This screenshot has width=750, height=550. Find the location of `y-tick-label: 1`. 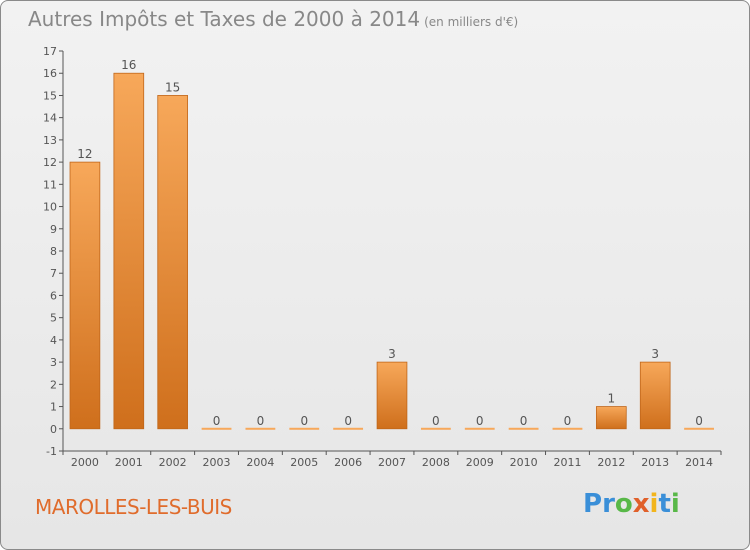

y-tick-label: 1 is located at coordinates (53, 407).